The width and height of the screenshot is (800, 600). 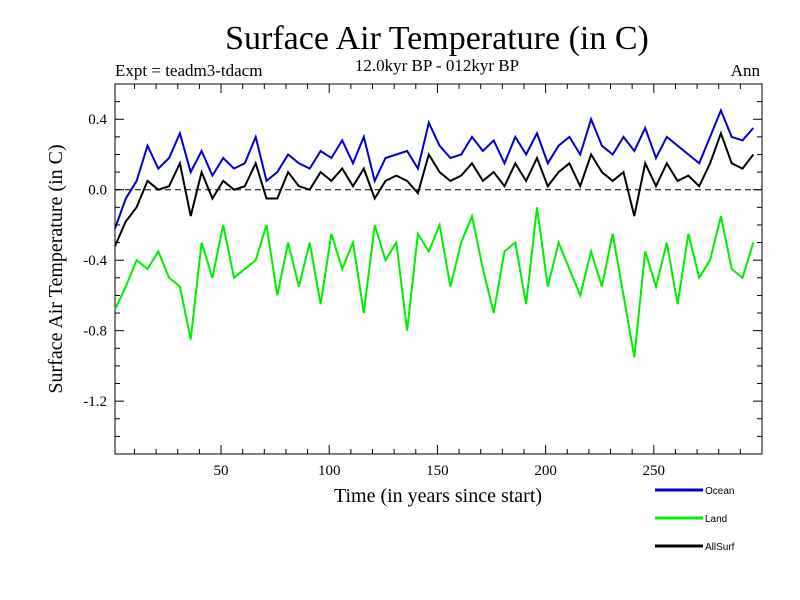 I want to click on y-axis-label: Surface Air Temperature (in C), so click(x=56, y=268).